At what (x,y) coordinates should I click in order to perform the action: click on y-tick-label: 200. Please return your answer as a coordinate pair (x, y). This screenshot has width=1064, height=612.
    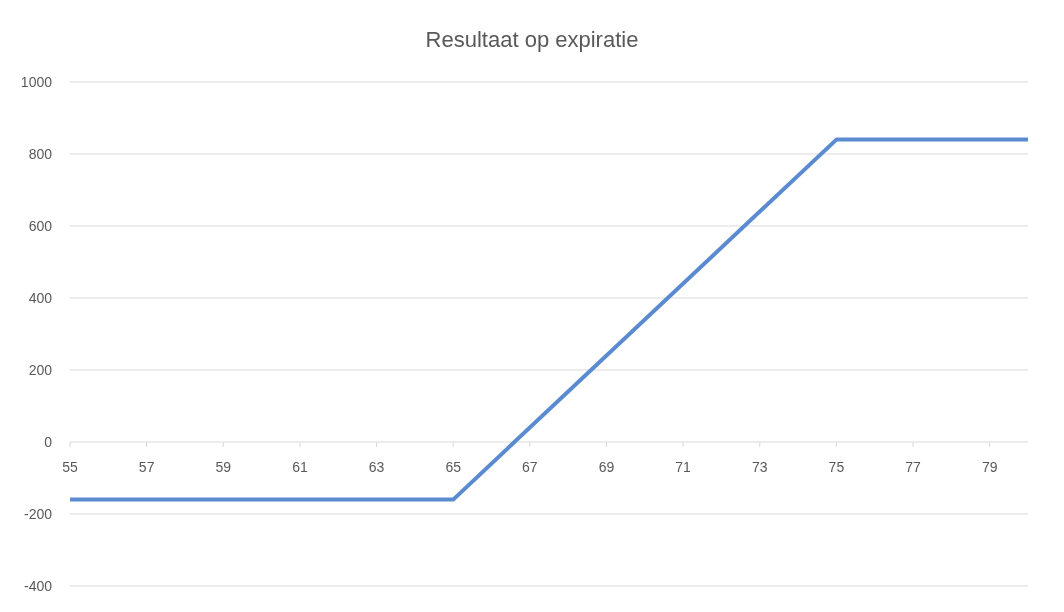
    Looking at the image, I should click on (40, 369).